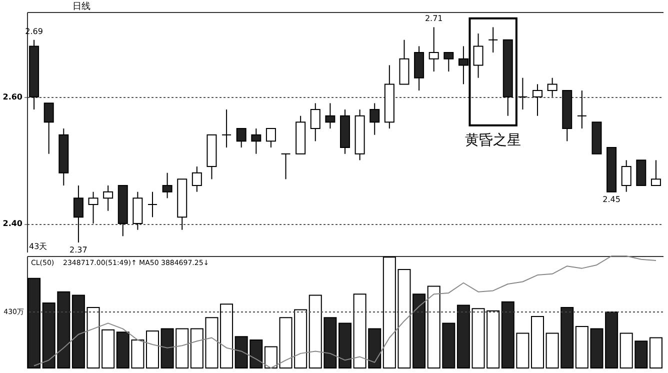 The height and width of the screenshot is (373, 668). I want to click on chart-title: 日线, so click(81, 6).